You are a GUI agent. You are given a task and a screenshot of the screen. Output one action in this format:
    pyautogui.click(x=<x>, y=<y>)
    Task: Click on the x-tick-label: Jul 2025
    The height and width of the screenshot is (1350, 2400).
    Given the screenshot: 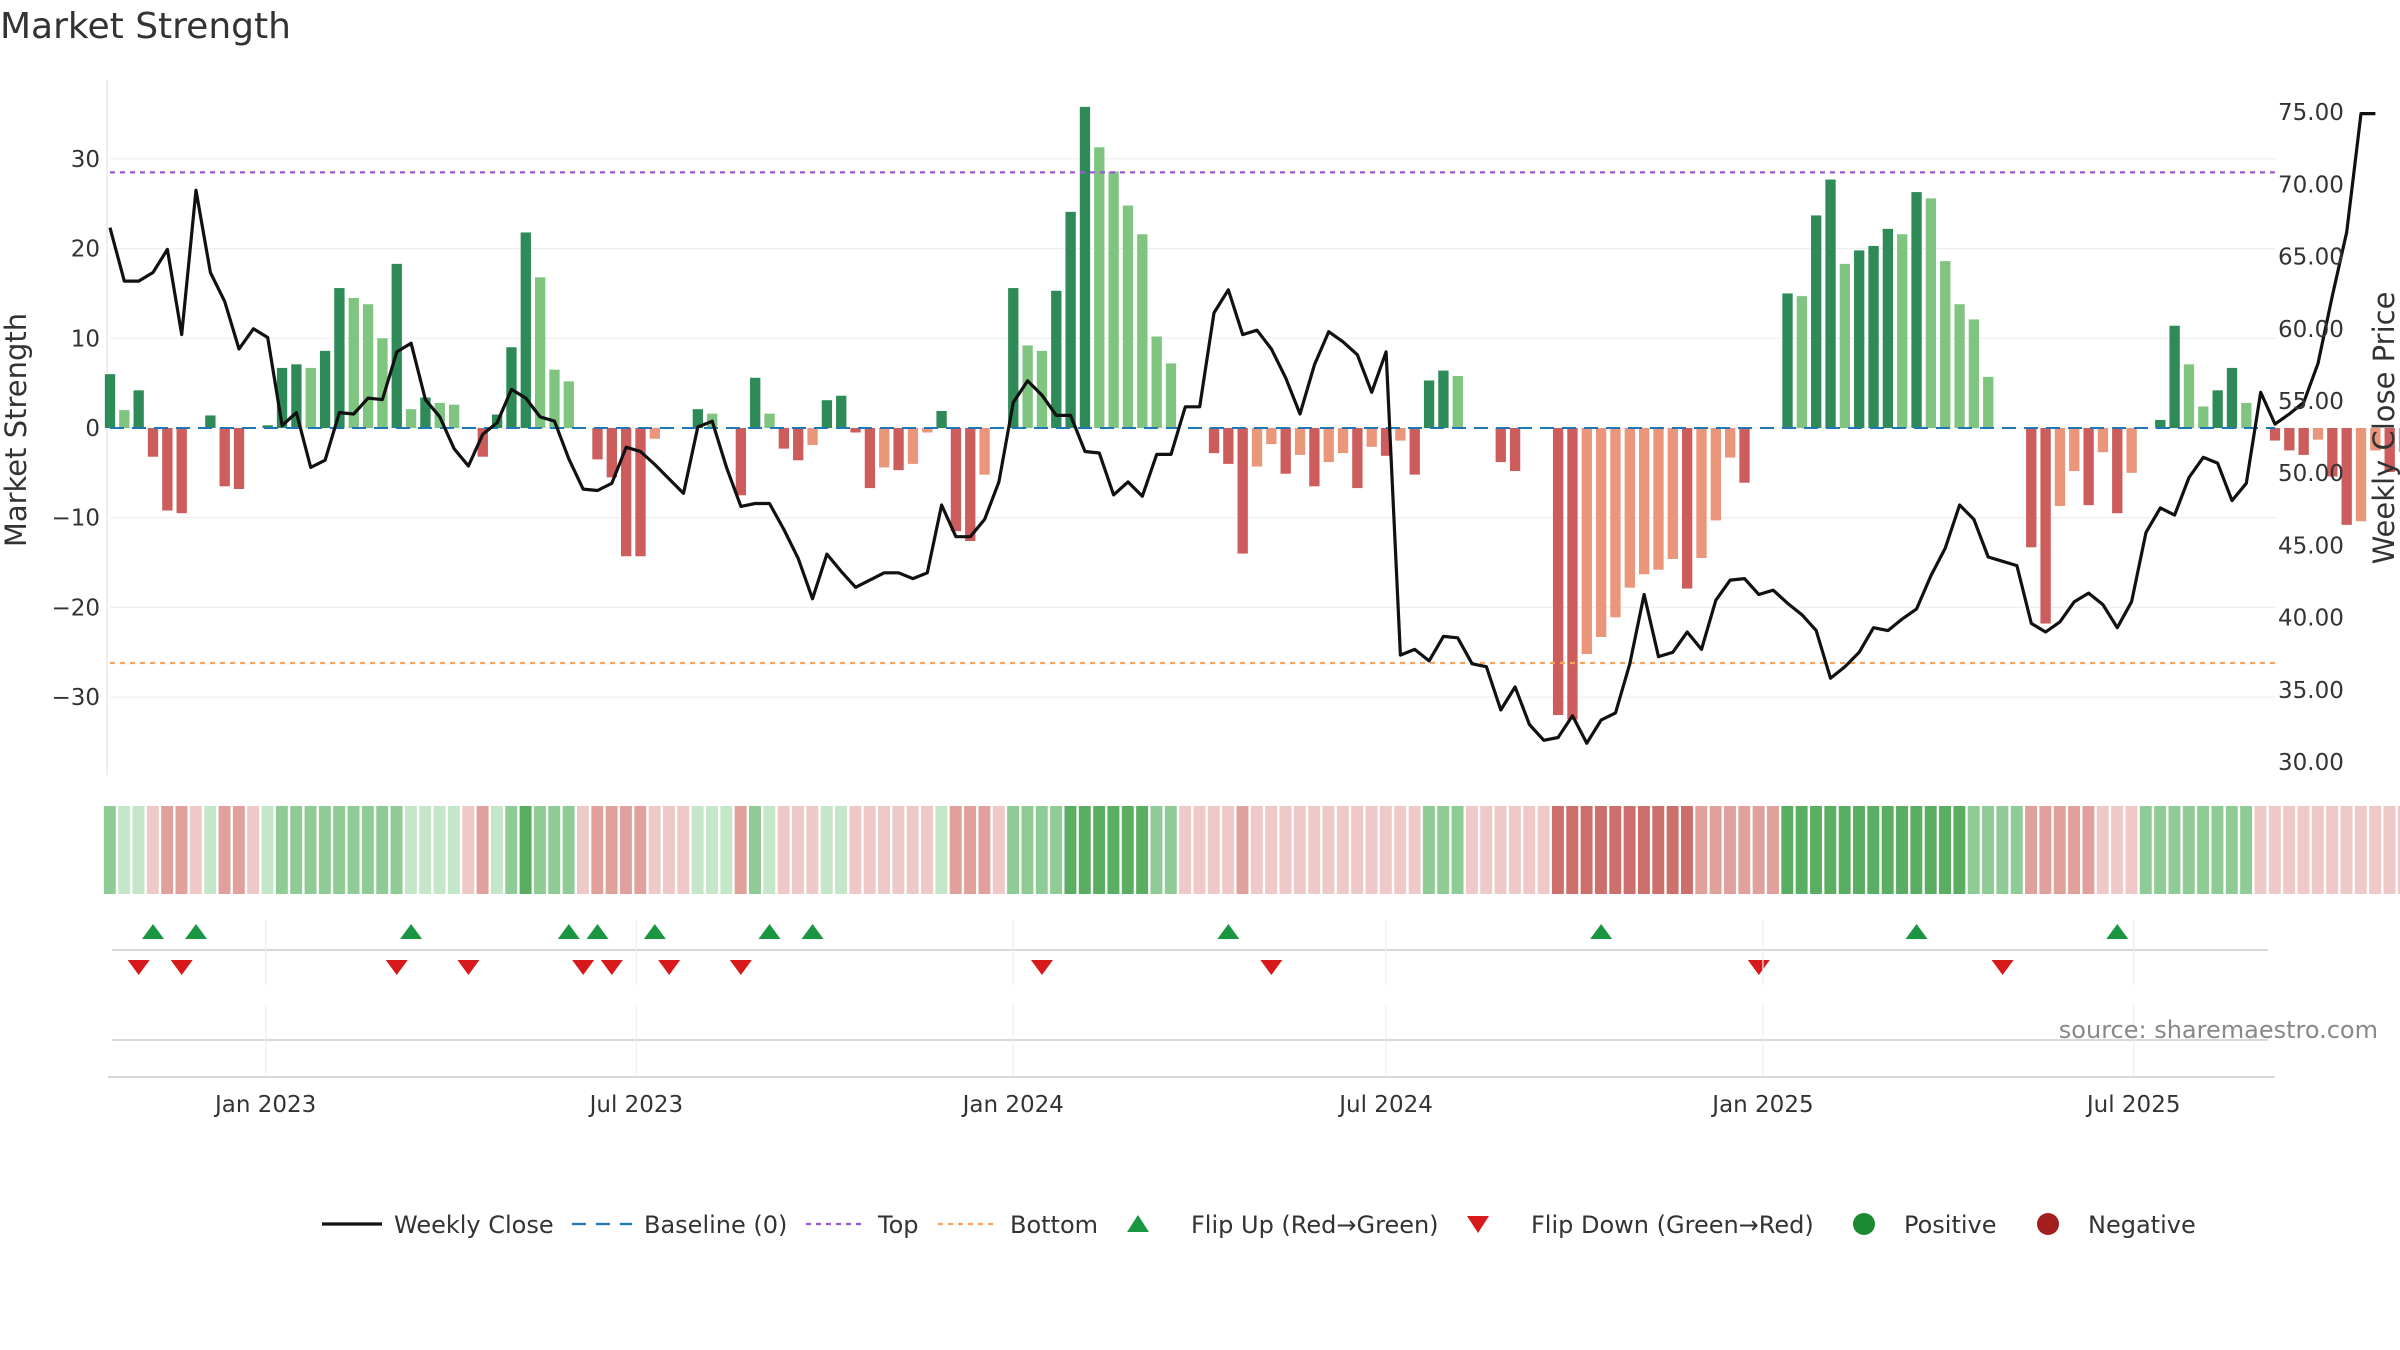 What is the action you would take?
    pyautogui.click(x=2133, y=1105)
    